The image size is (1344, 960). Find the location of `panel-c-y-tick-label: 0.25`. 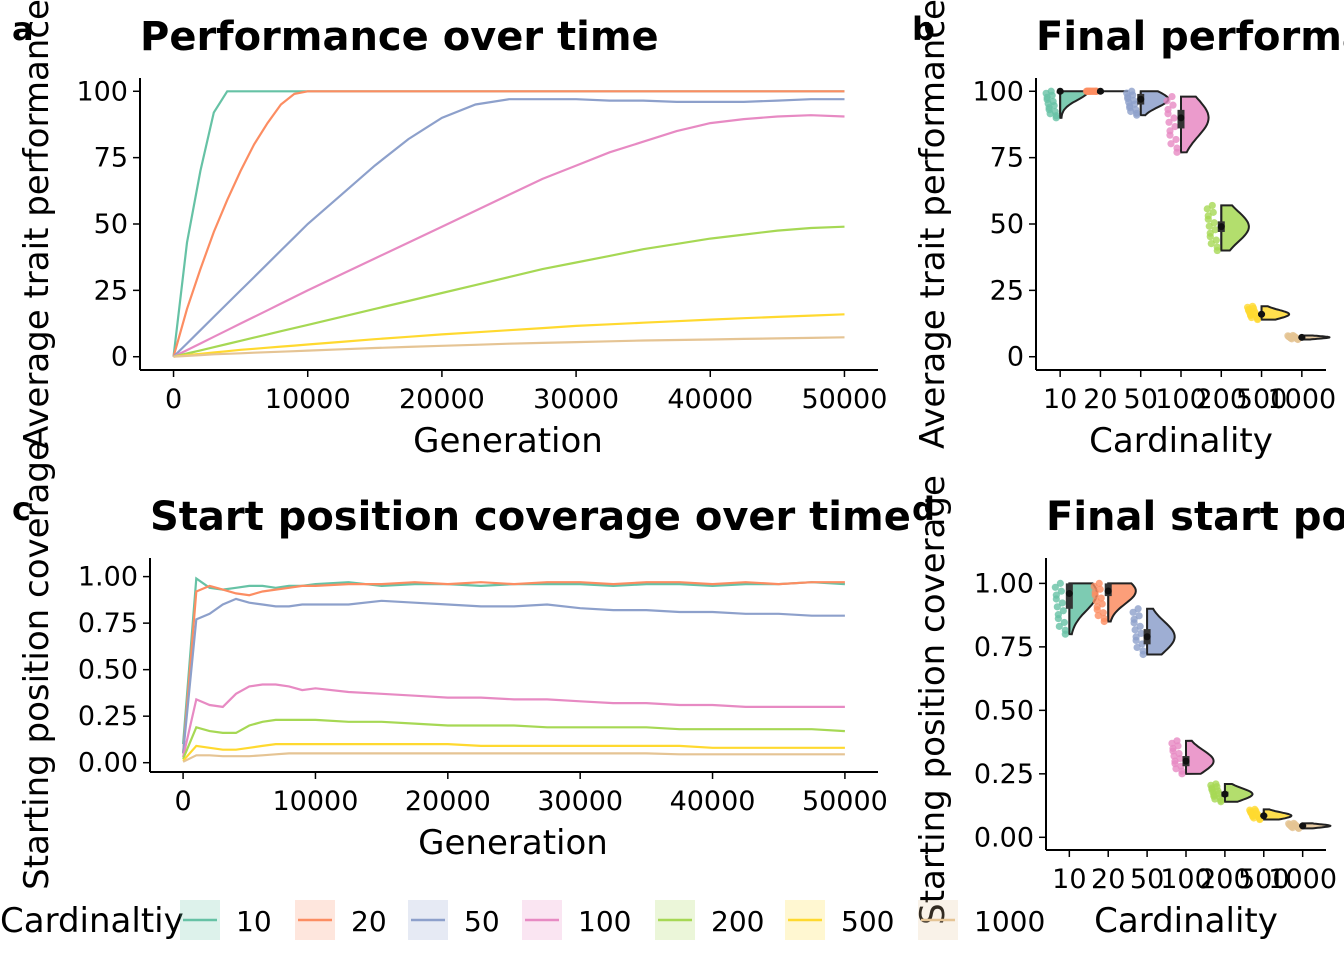

panel-c-y-tick-label: 0.25 is located at coordinates (108, 716).